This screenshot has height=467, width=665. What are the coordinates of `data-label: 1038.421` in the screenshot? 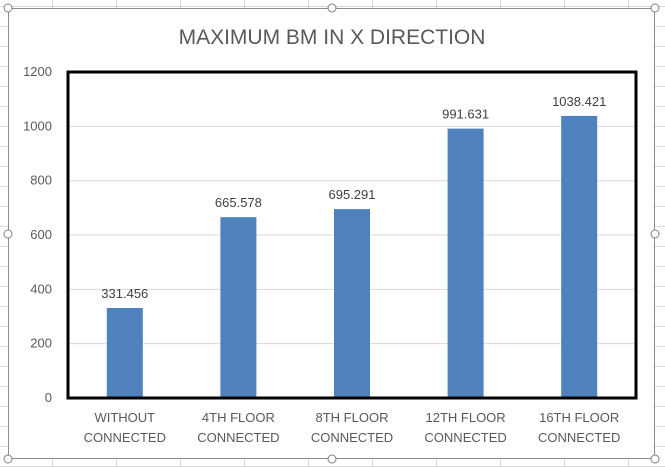 It's located at (579, 101).